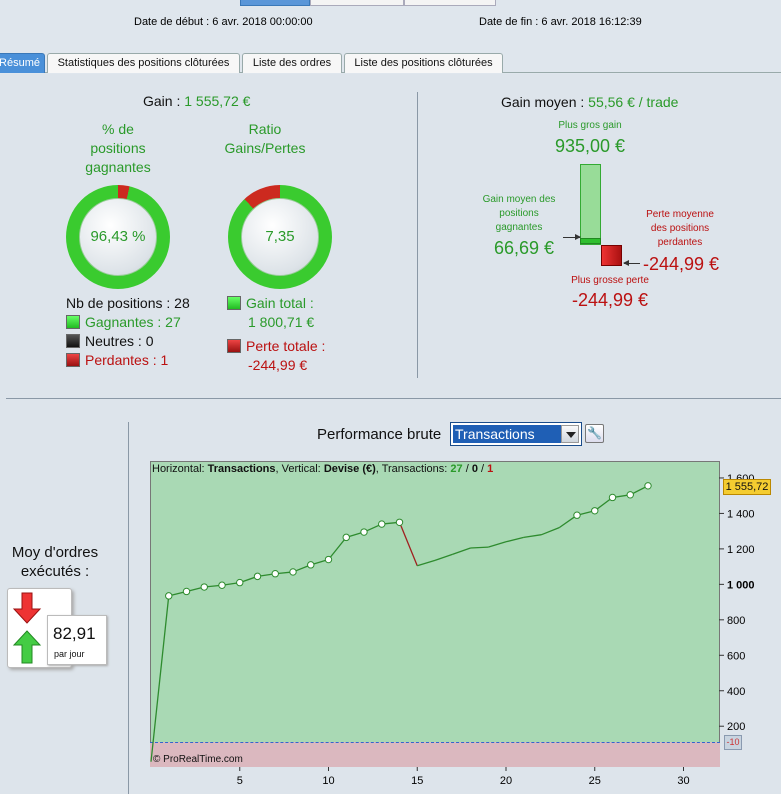 This screenshot has height=794, width=781. I want to click on orders-title: Moy d'ordres exécutés :, so click(55, 562).